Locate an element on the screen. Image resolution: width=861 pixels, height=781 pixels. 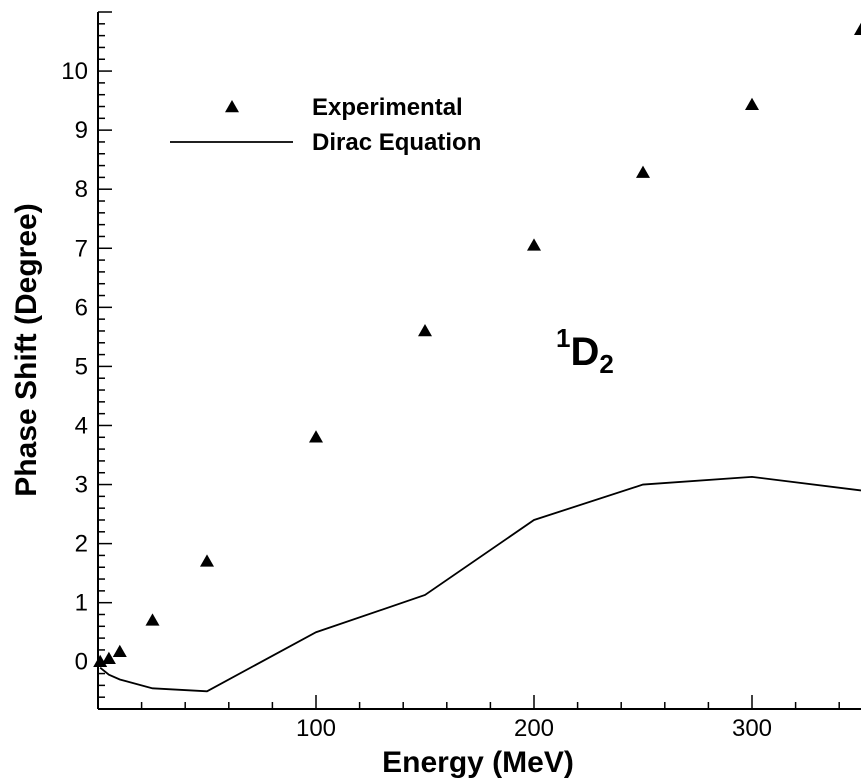
legend: Experimental Dirac Equation is located at coordinates (325, 125).